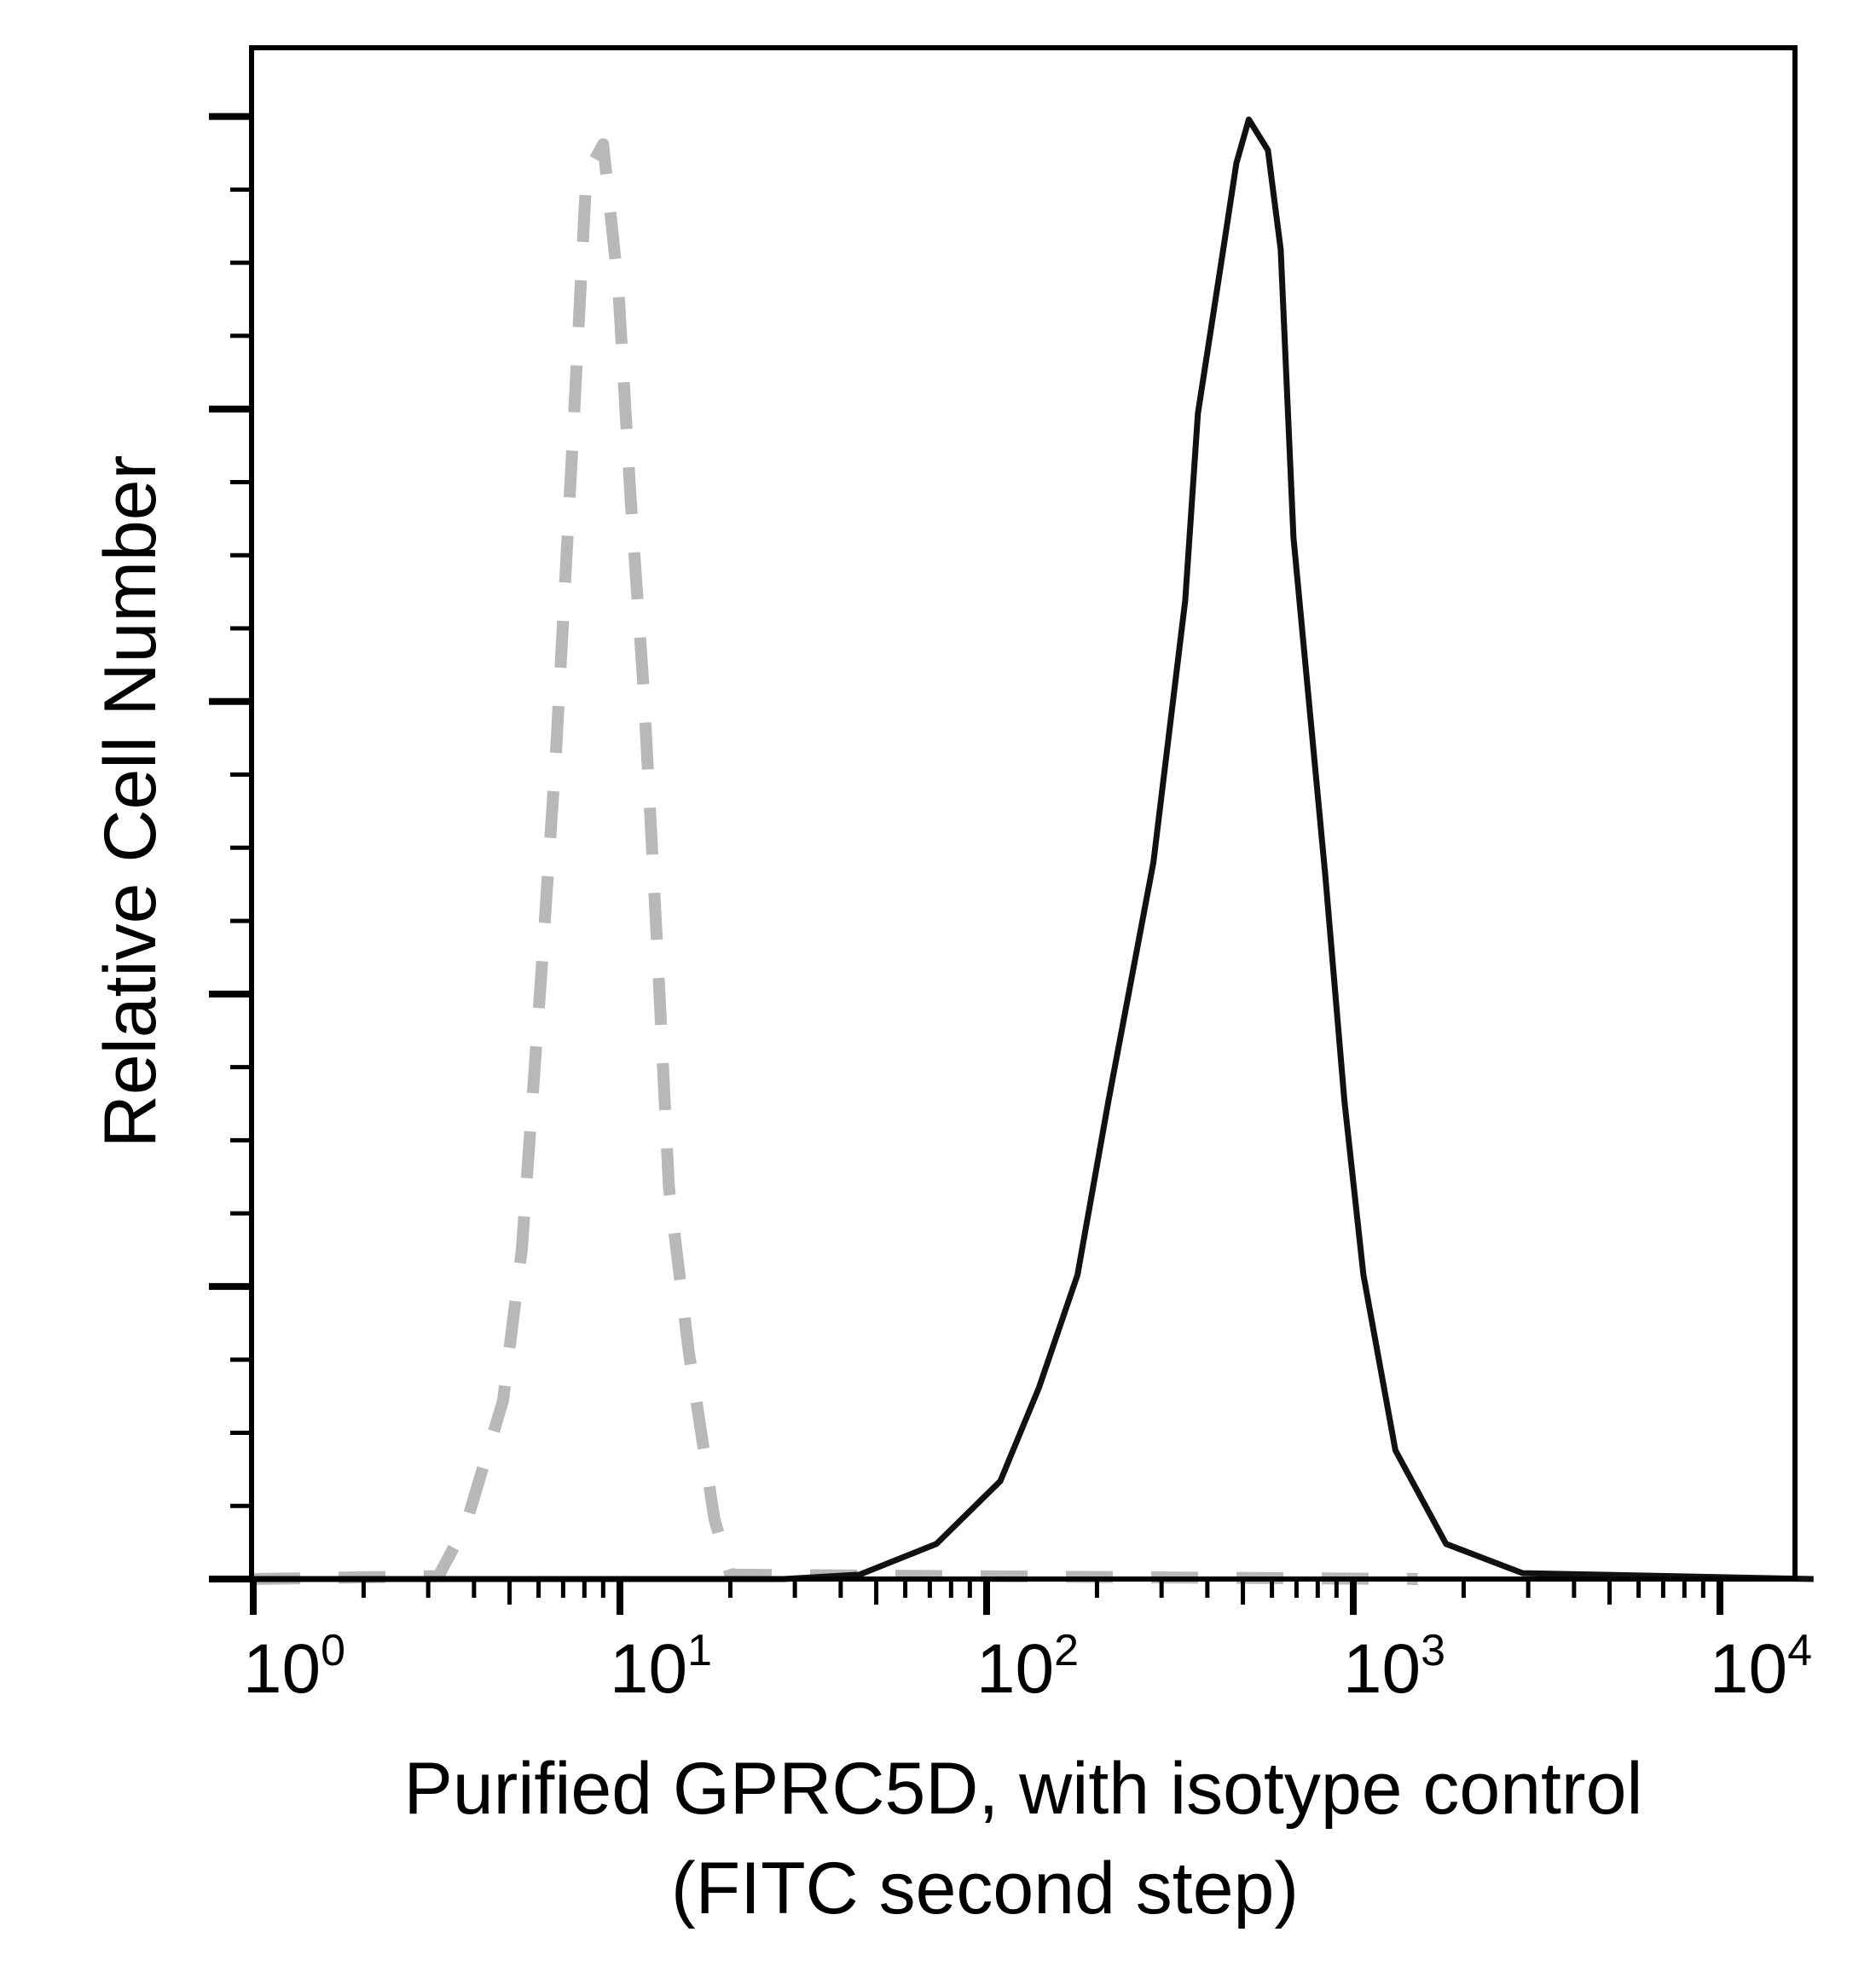 This screenshot has height=1961, width=1876. What do you see at coordinates (130, 801) in the screenshot?
I see `y-axis-label: Relative Cell Number` at bounding box center [130, 801].